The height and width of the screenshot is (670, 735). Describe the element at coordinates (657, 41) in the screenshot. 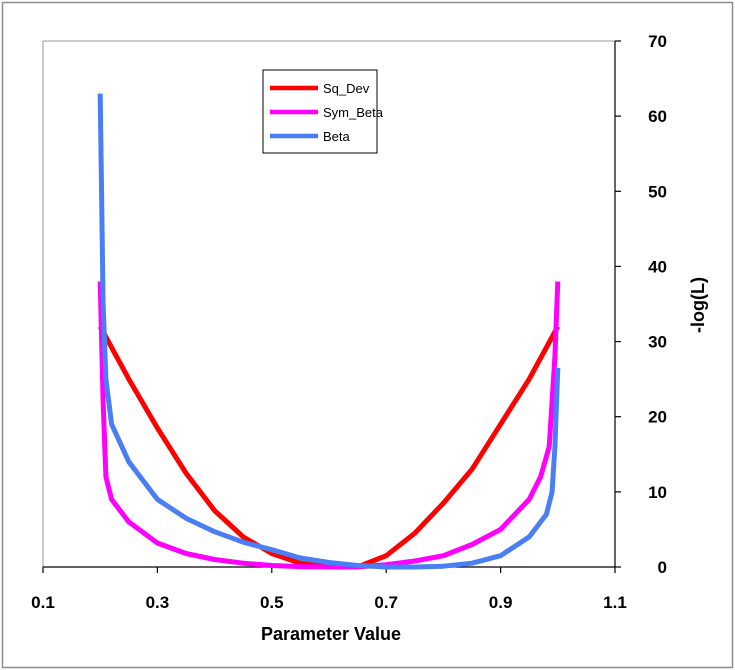

I see `y-tick-label: 70` at that location.